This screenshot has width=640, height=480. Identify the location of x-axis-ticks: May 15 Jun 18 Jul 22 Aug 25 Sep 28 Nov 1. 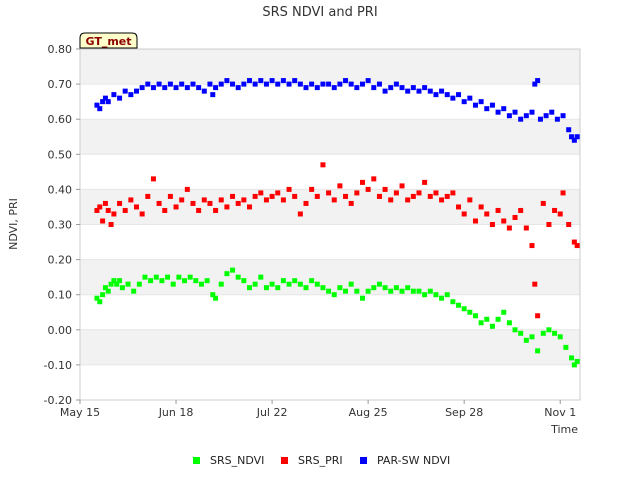
(318, 409).